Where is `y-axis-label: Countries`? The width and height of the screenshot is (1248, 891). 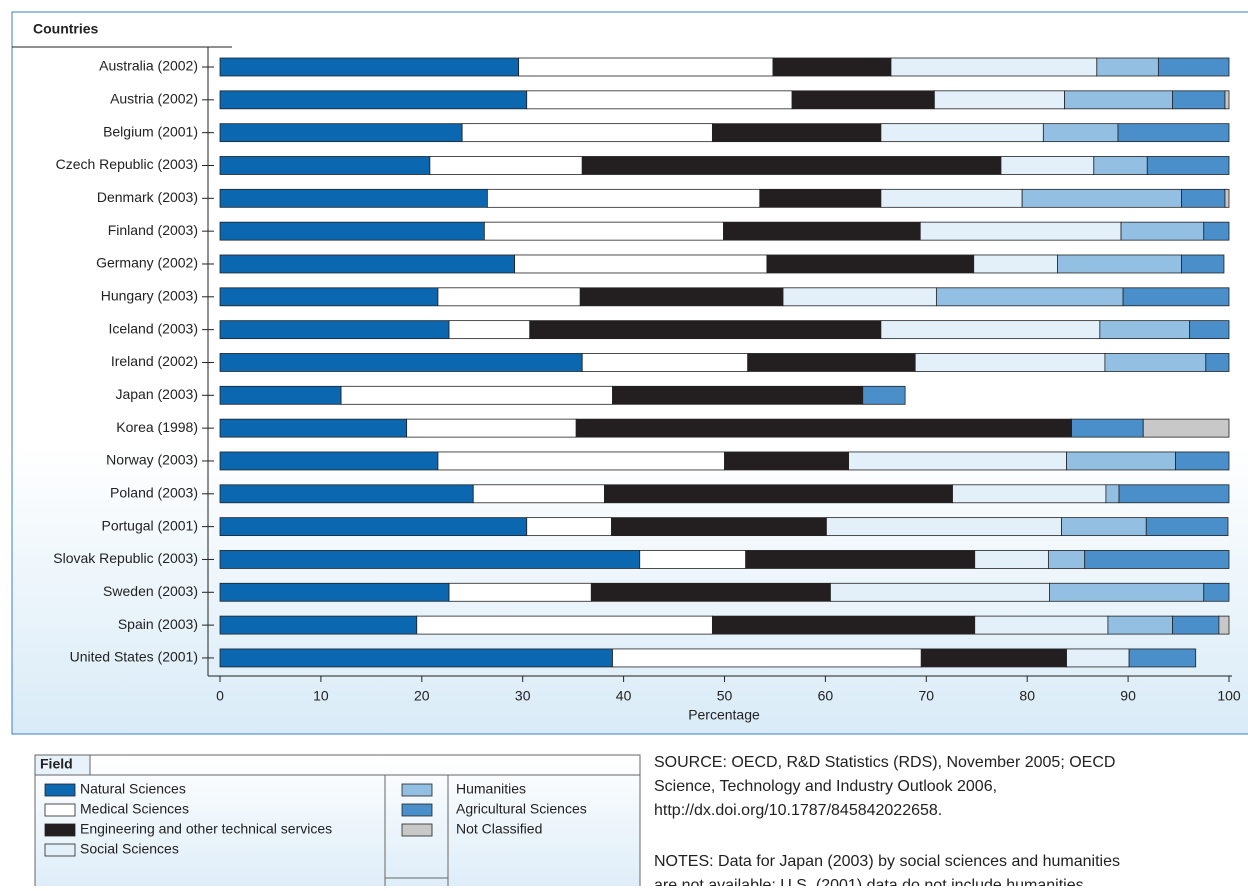 y-axis-label: Countries is located at coordinates (66, 29).